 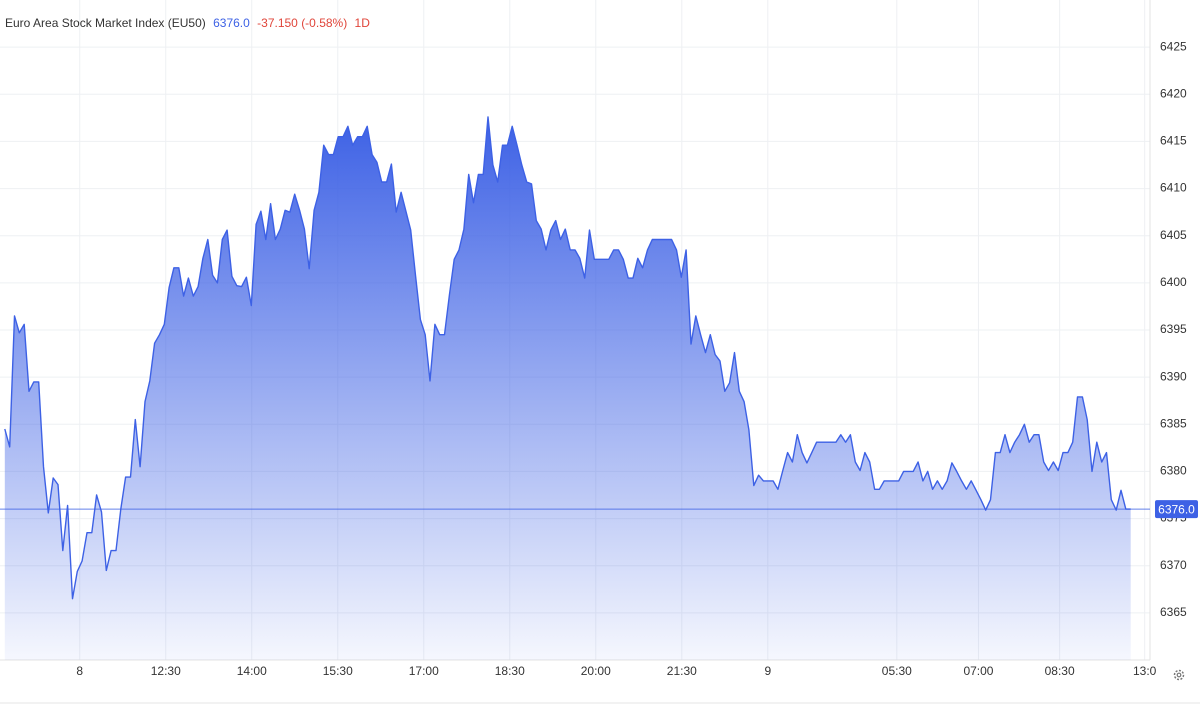 I want to click on settings-icon, so click(x=1179, y=675).